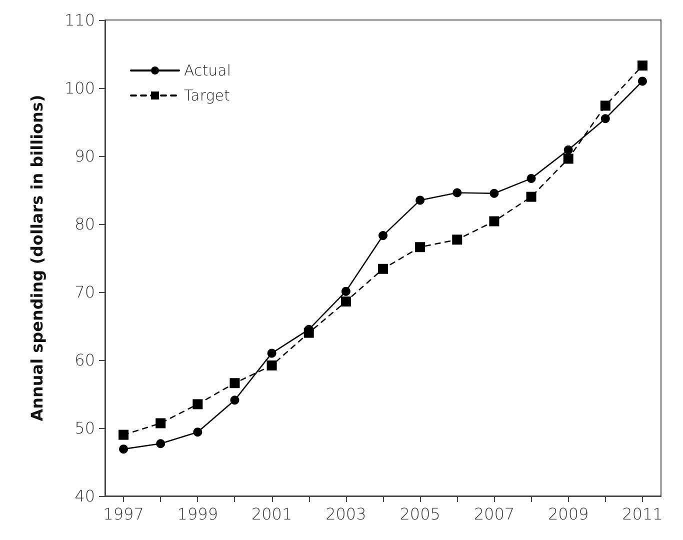 The image size is (683, 540). I want to click on x-tick-label: 2011, so click(642, 514).